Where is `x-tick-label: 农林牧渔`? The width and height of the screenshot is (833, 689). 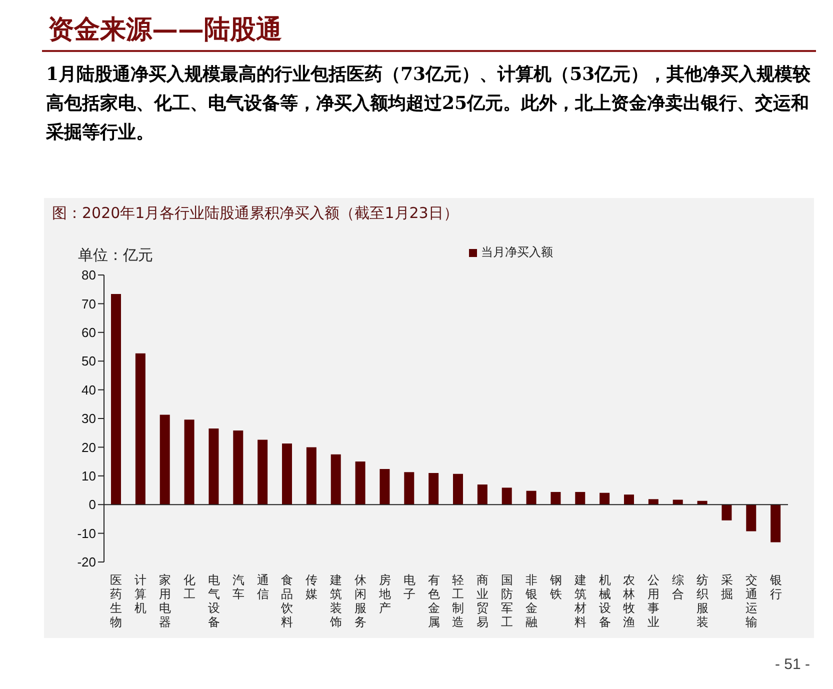 x-tick-label: 农林牧渔 is located at coordinates (629, 601).